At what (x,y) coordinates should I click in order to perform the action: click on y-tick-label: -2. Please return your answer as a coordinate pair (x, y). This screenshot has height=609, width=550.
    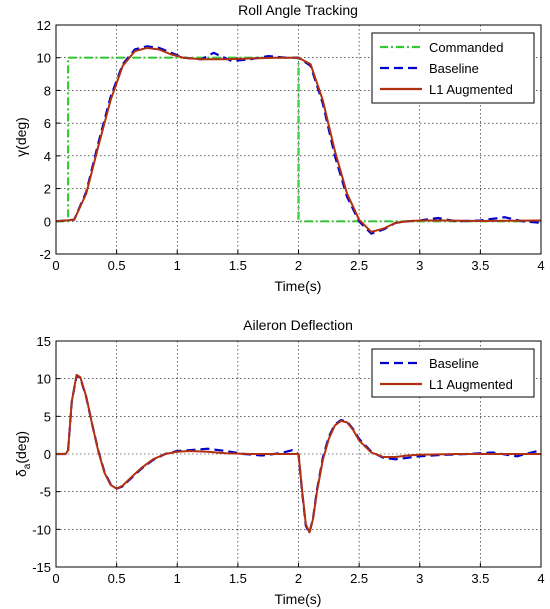
    Looking at the image, I should click on (45, 254).